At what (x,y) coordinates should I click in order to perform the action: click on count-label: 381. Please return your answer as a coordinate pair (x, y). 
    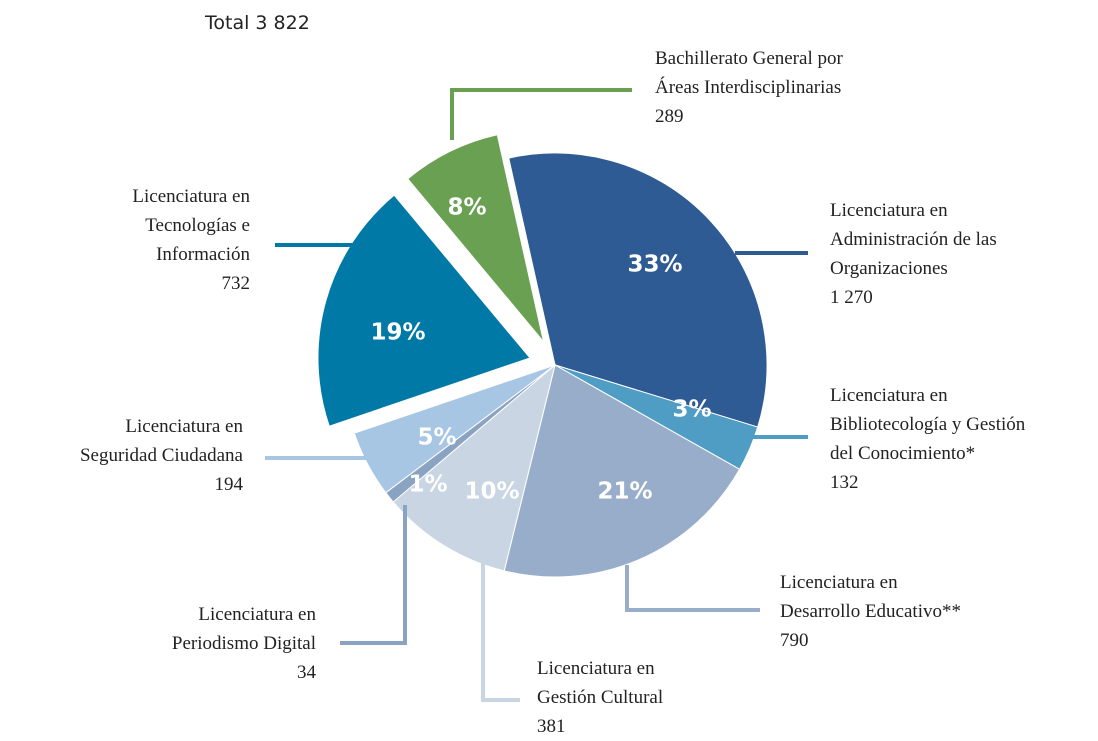
    Looking at the image, I should click on (551, 726).